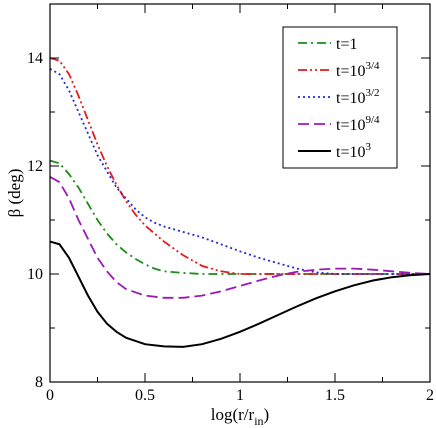 The height and width of the screenshot is (428, 436). I want to click on x-tick-label: 2, so click(430, 395).